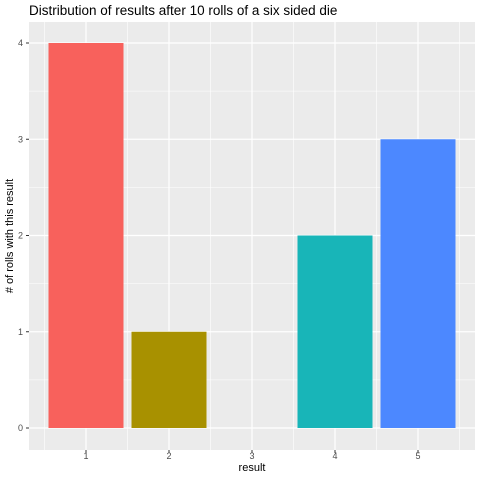 This screenshot has height=480, width=480. I want to click on y-axis-ticks: 0 1 2 3 4, so click(23, 235).